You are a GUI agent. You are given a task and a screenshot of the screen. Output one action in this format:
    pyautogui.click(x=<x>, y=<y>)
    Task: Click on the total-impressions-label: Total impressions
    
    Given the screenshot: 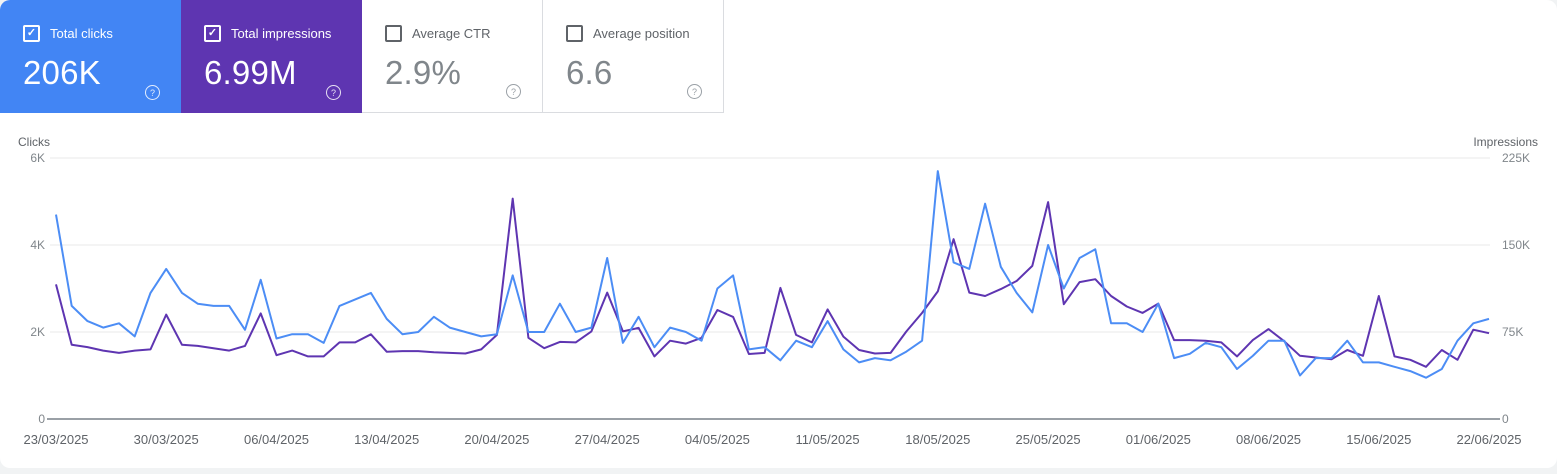 What is the action you would take?
    pyautogui.click(x=281, y=33)
    